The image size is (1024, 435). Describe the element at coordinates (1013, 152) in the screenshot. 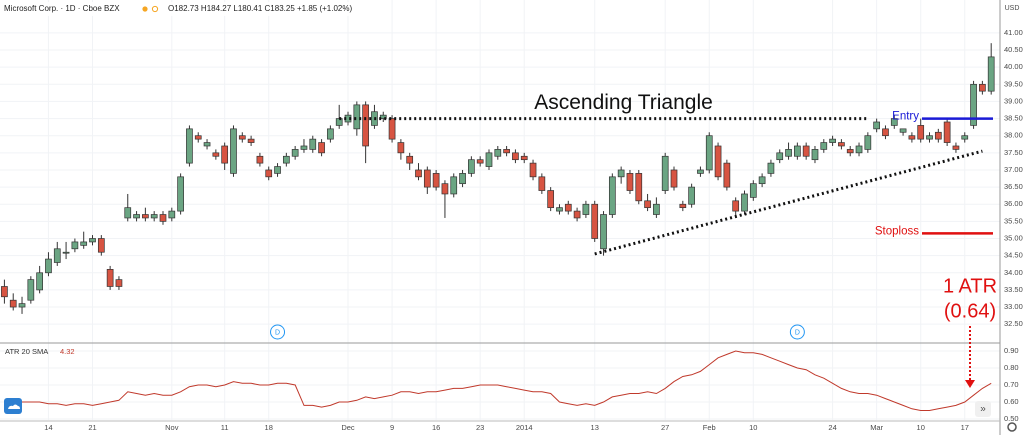

I see `y-tick-label: 37.50` at that location.